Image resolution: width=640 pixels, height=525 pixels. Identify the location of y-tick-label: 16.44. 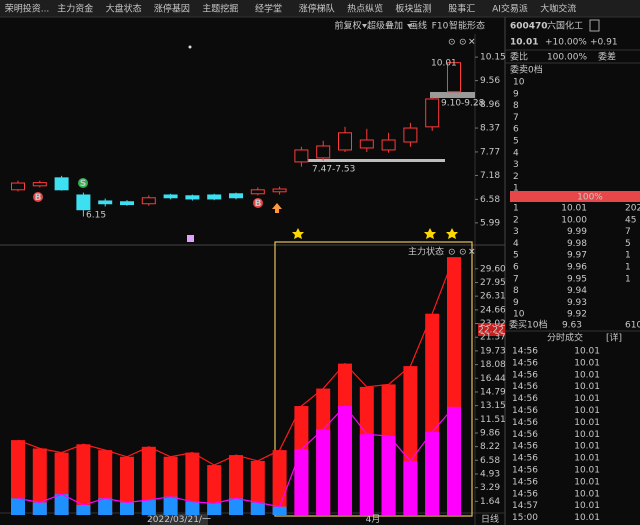
(493, 379).